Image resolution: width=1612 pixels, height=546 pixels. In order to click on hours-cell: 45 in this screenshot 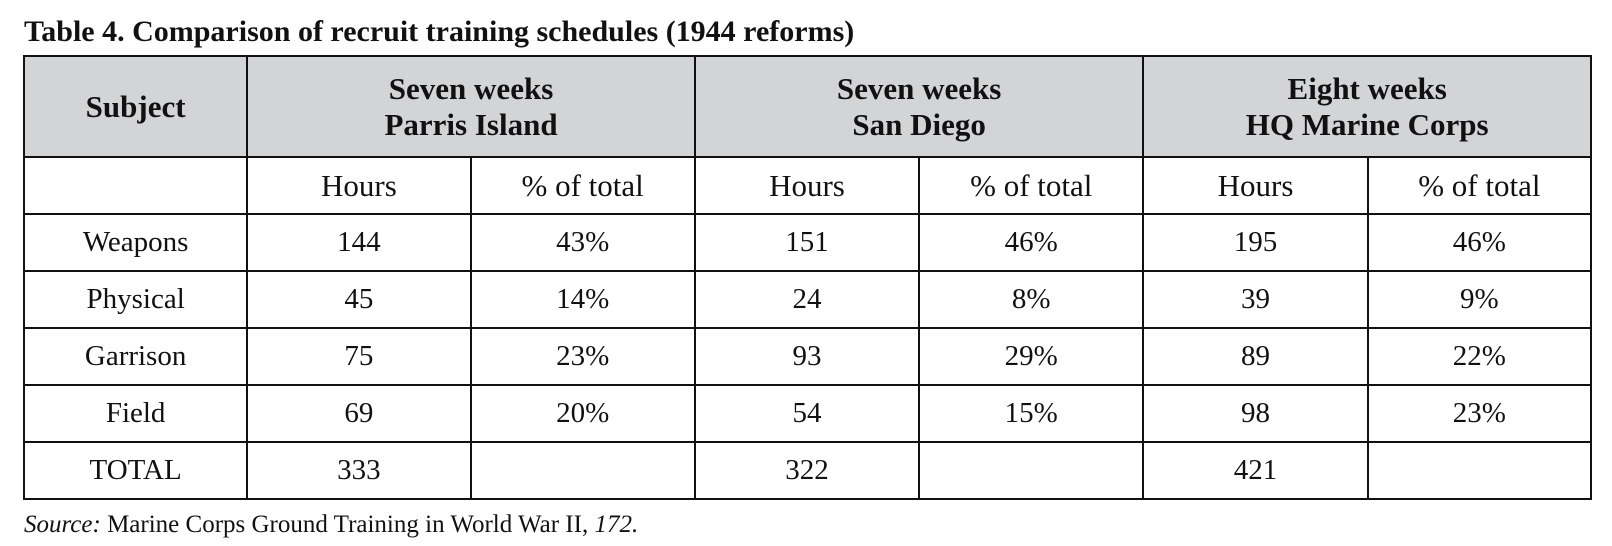, I will do `click(359, 299)`.